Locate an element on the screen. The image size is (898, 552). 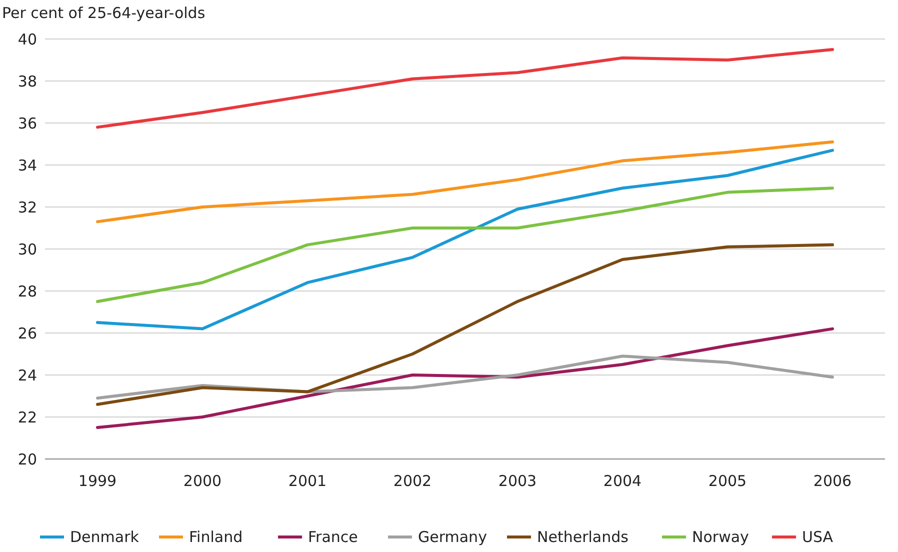
legend-label: Finland is located at coordinates (216, 537).